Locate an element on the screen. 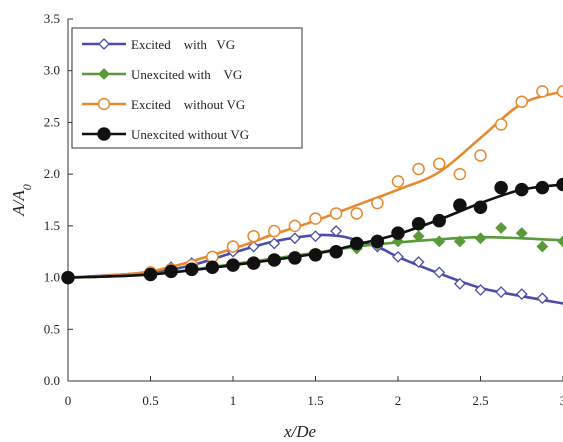 The width and height of the screenshot is (563, 442). x-tick-label: 1 is located at coordinates (233, 400).